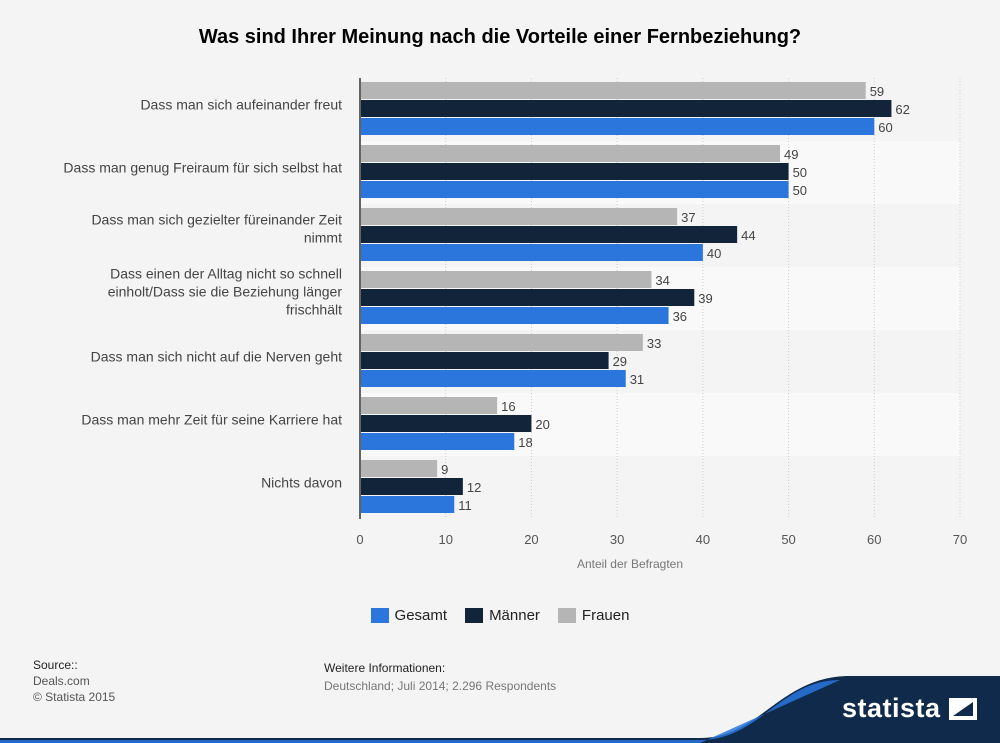  What do you see at coordinates (680, 316) in the screenshot?
I see `data-label: 36` at bounding box center [680, 316].